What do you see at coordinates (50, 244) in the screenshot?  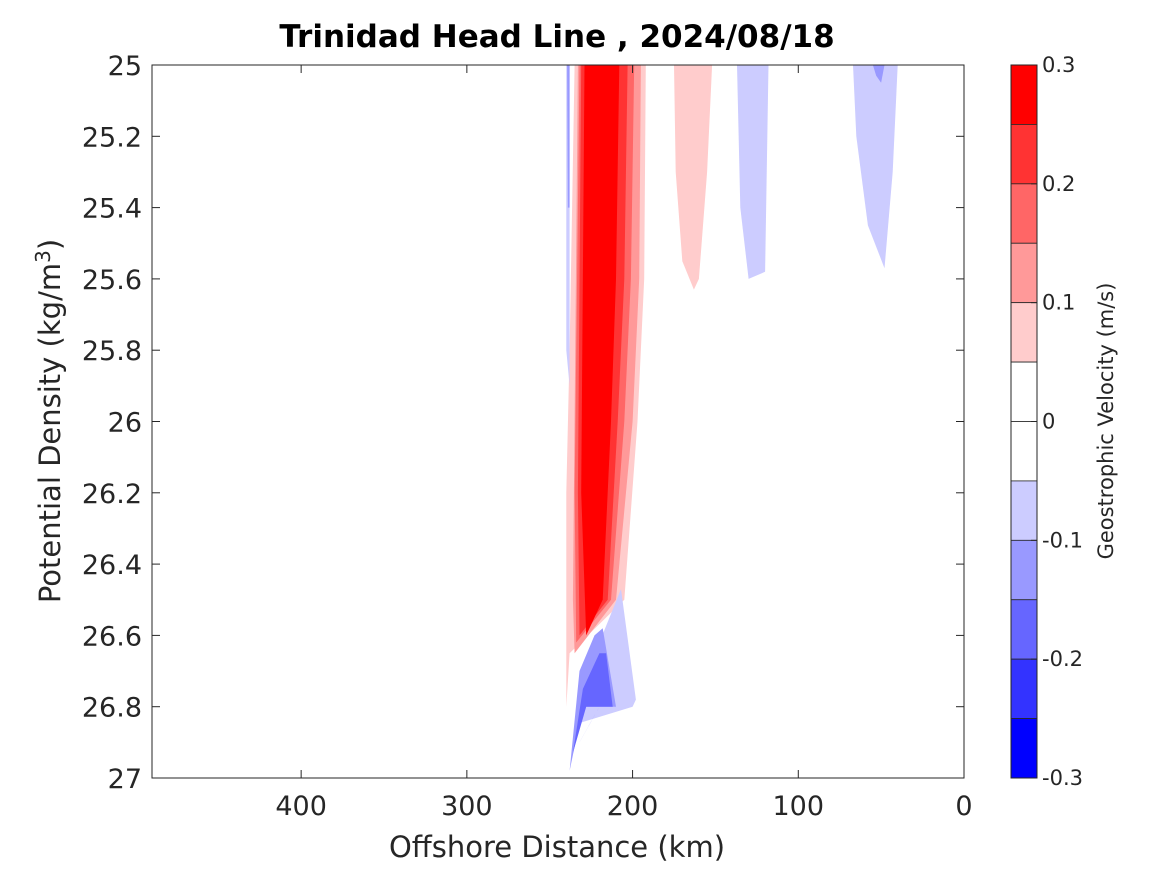 I see `y-axis-label-tail: )` at bounding box center [50, 244].